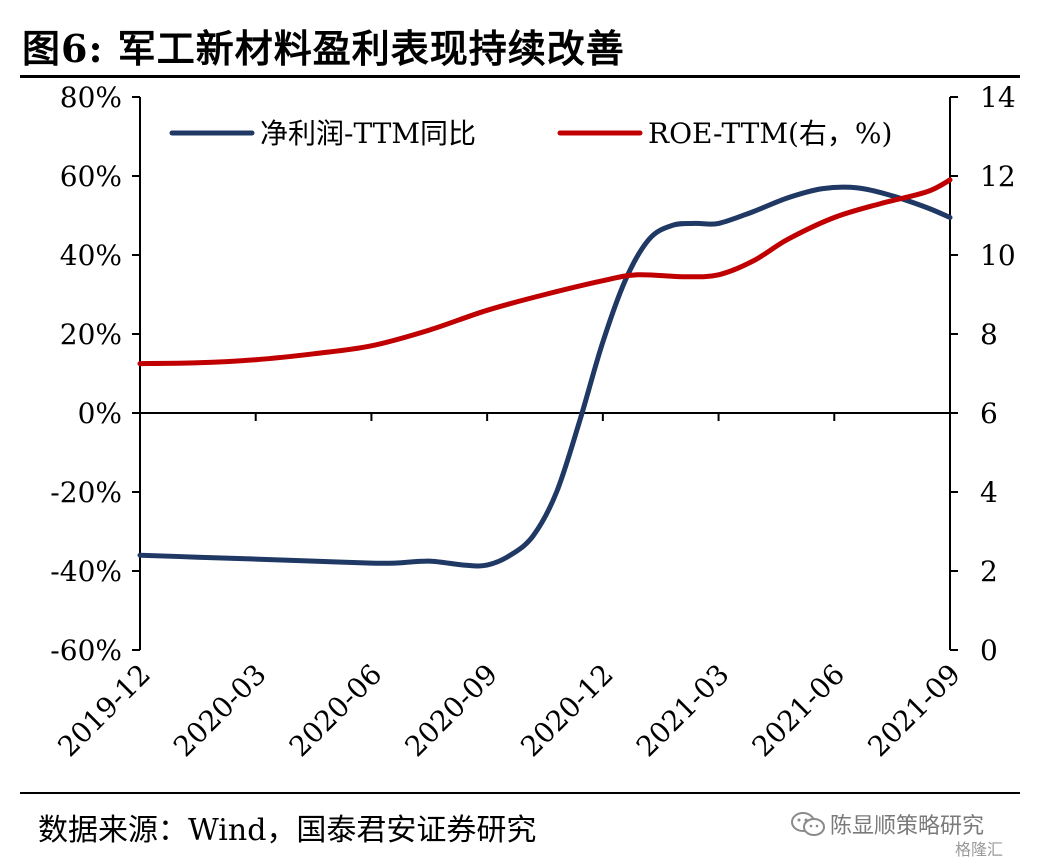 This screenshot has width=1039, height=865. What do you see at coordinates (368, 133) in the screenshot?
I see `legend-label: 净利润-TTM同比` at bounding box center [368, 133].